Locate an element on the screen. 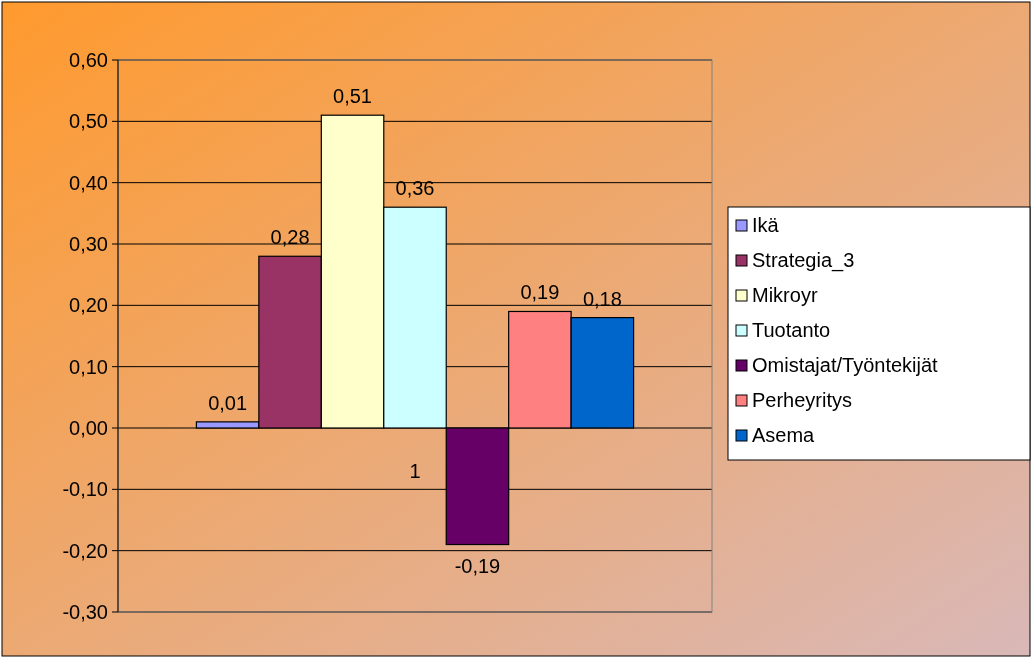  y-tick-label: -0,10 is located at coordinates (85, 489).